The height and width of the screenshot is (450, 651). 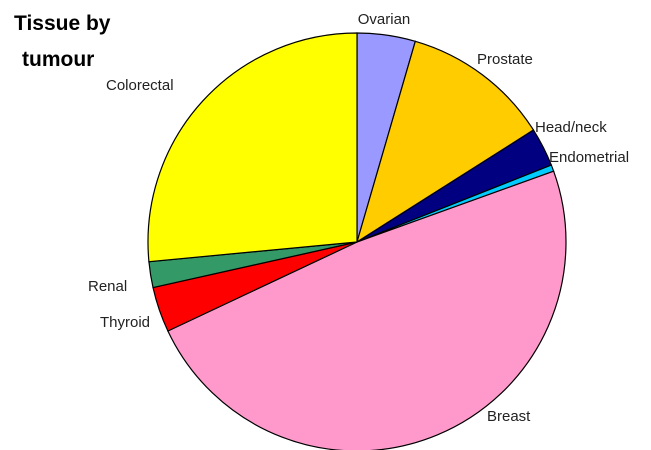 I want to click on slice-label-ovarian: Ovarian, so click(x=384, y=19).